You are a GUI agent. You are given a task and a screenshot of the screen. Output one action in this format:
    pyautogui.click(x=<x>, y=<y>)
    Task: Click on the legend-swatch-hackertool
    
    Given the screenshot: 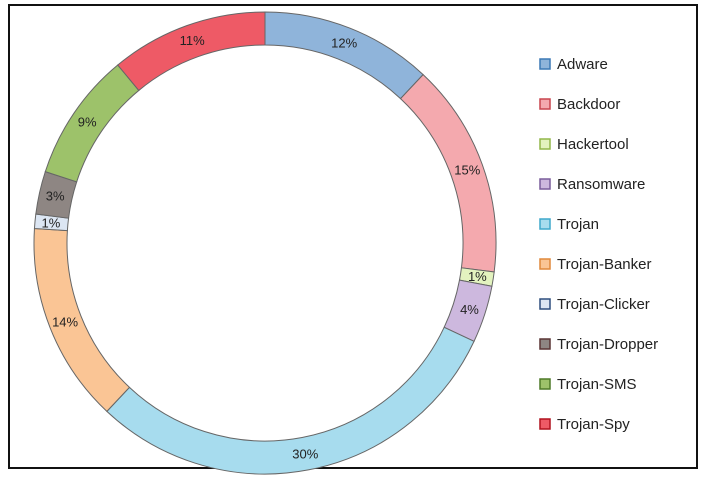 What is the action you would take?
    pyautogui.click(x=545, y=144)
    